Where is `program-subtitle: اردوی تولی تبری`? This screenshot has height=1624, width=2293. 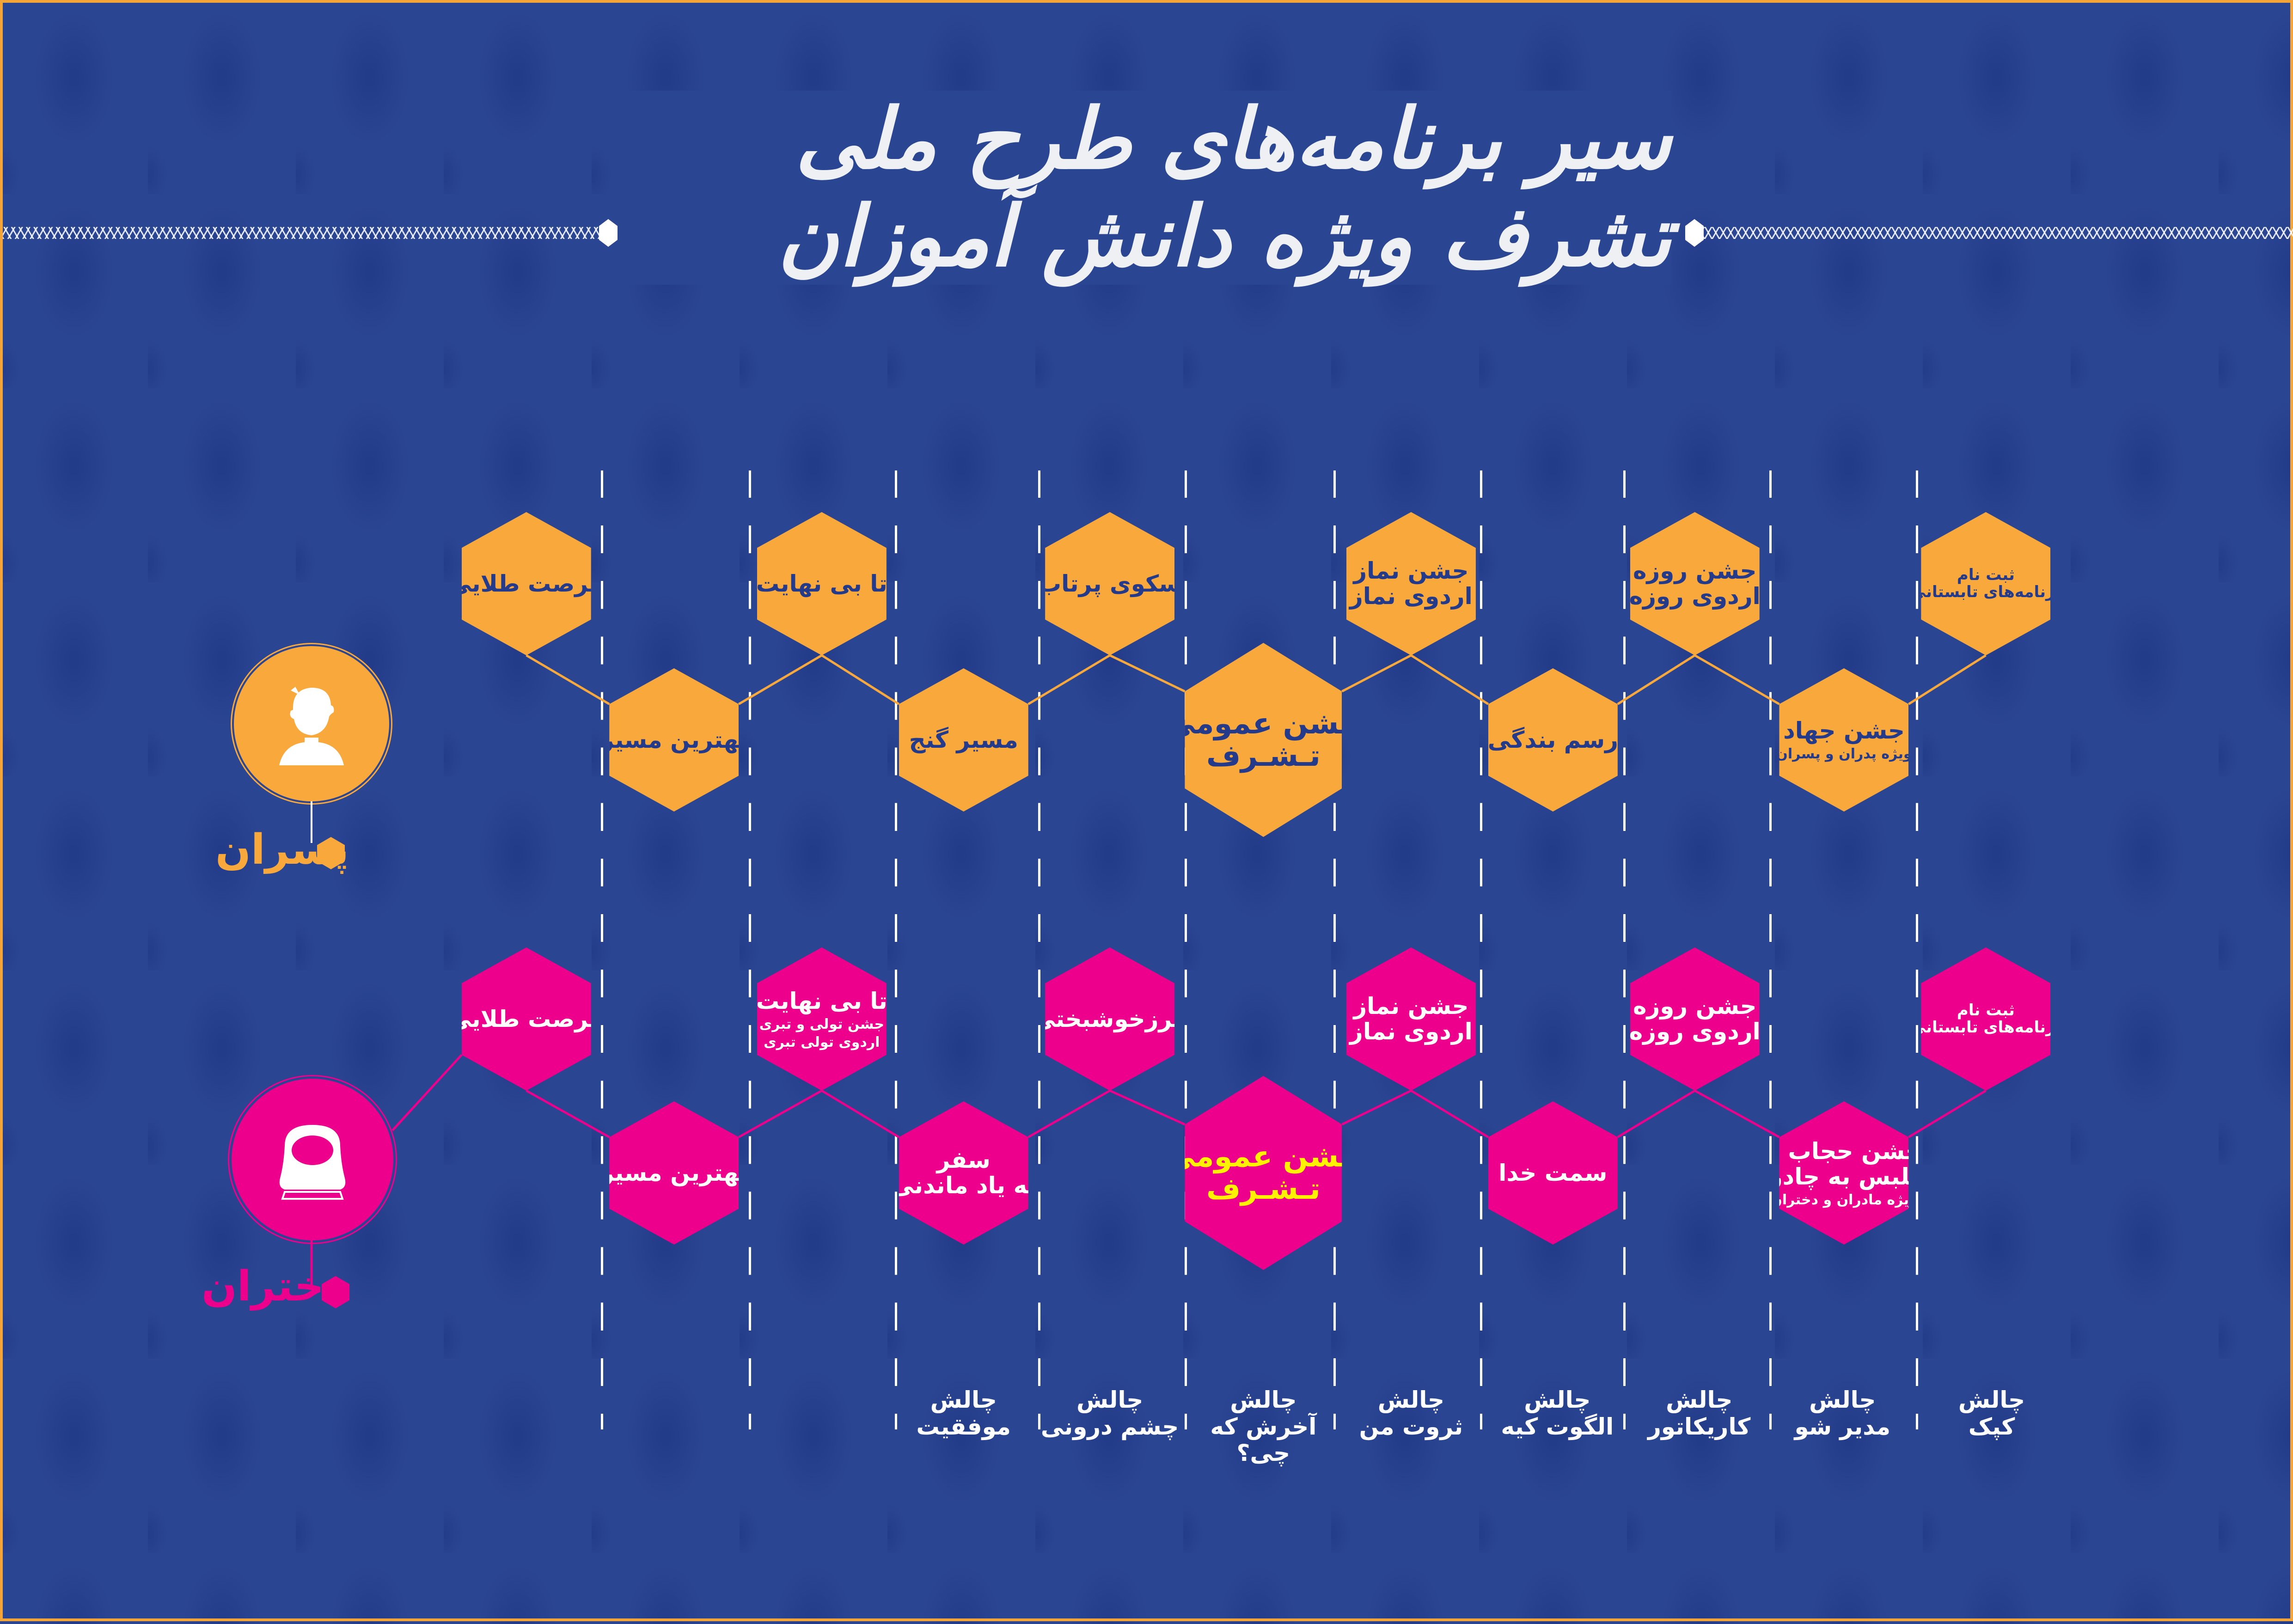 program-subtitle: اردوی تولی تبری is located at coordinates (822, 1042).